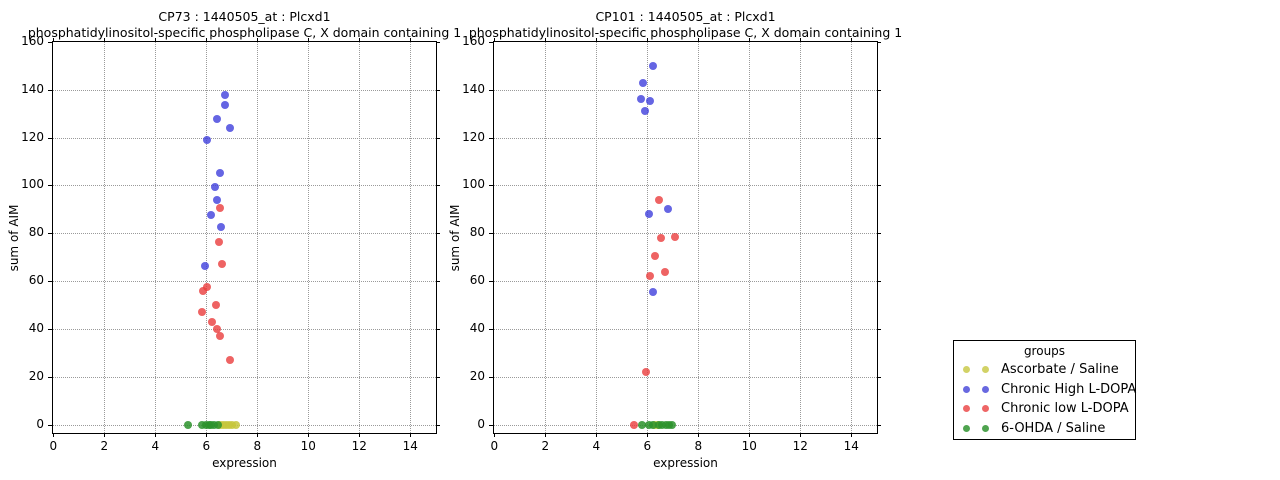  I want to click on legend-entry: 6-OHDA / Saline, so click(1044, 429).